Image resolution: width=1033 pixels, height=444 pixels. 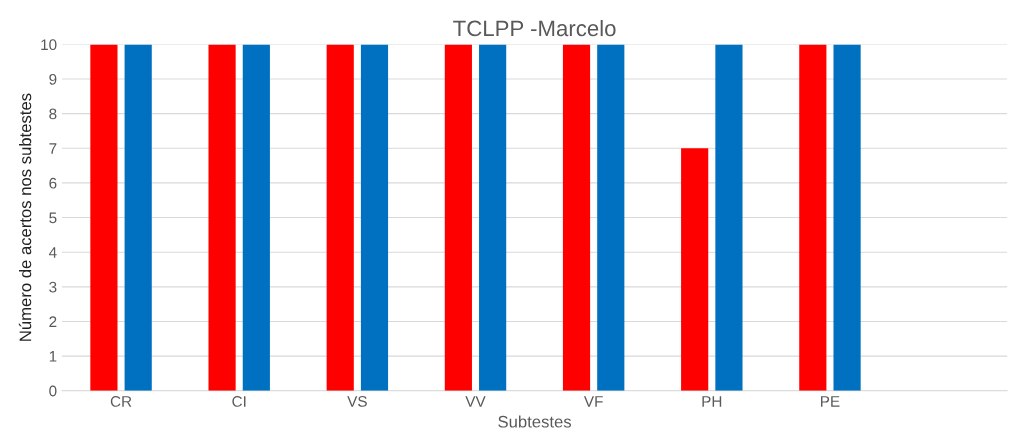 I want to click on y-axis-title: Número de acertos nos subtestes, so click(x=25, y=217).